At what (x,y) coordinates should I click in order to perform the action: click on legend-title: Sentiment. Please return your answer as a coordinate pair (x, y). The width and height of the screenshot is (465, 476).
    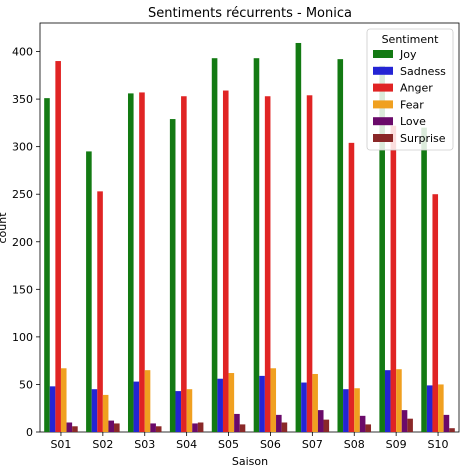
    Looking at the image, I should click on (411, 39).